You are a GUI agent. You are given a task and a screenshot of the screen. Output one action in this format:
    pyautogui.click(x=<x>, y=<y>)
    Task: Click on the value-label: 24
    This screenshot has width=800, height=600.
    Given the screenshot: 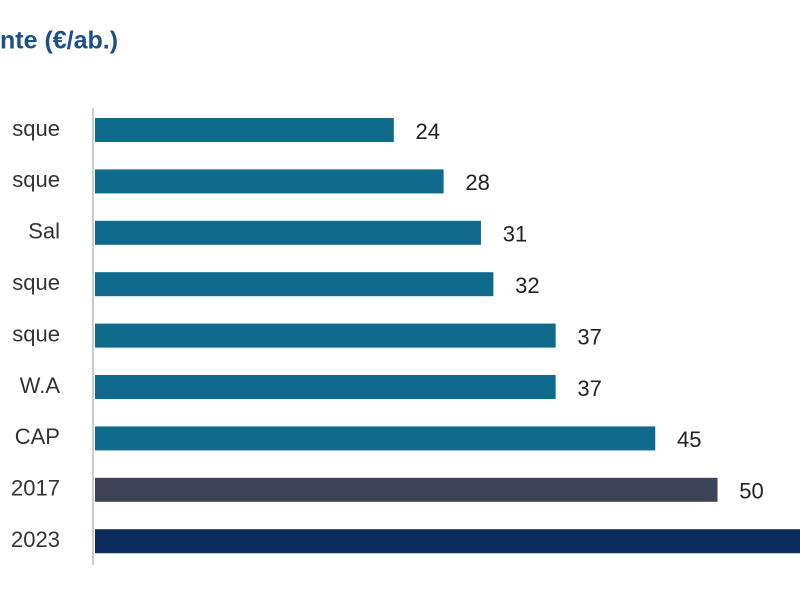 What is the action you would take?
    pyautogui.click(x=428, y=131)
    